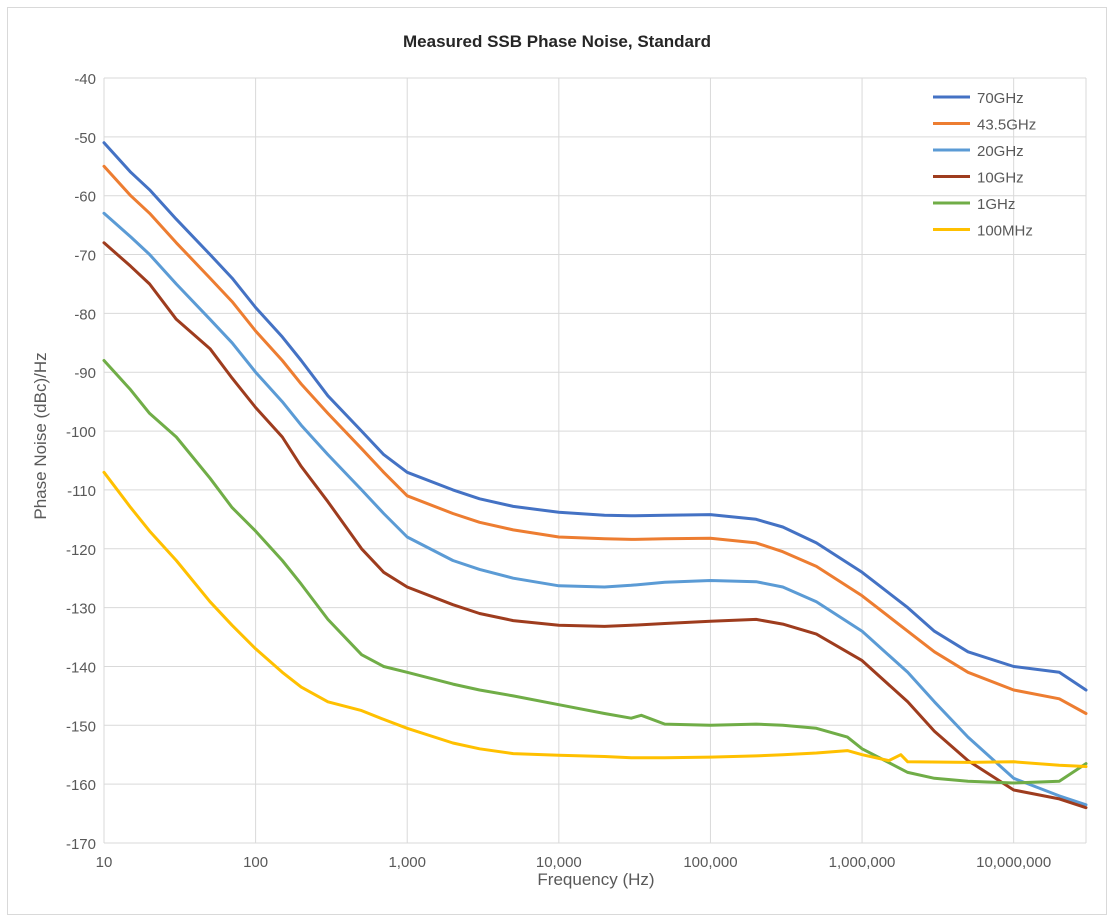 This screenshot has height=922, width=1114. I want to click on y-tick-label: -160, so click(81, 785).